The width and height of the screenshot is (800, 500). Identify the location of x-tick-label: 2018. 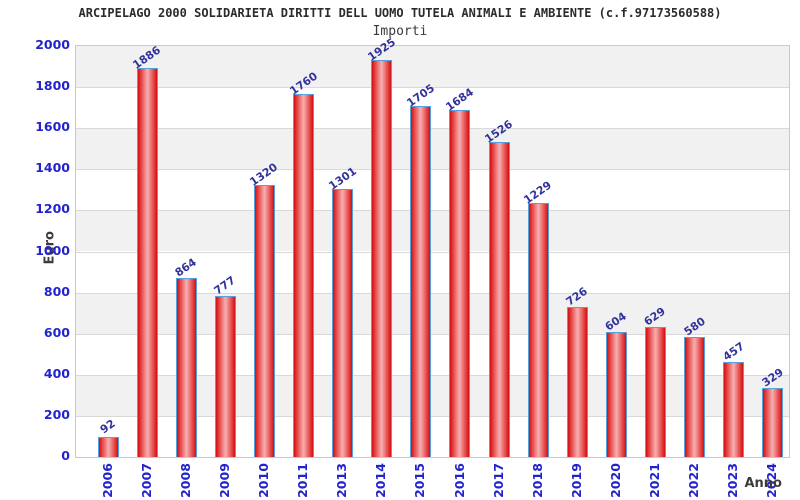
(537, 480).